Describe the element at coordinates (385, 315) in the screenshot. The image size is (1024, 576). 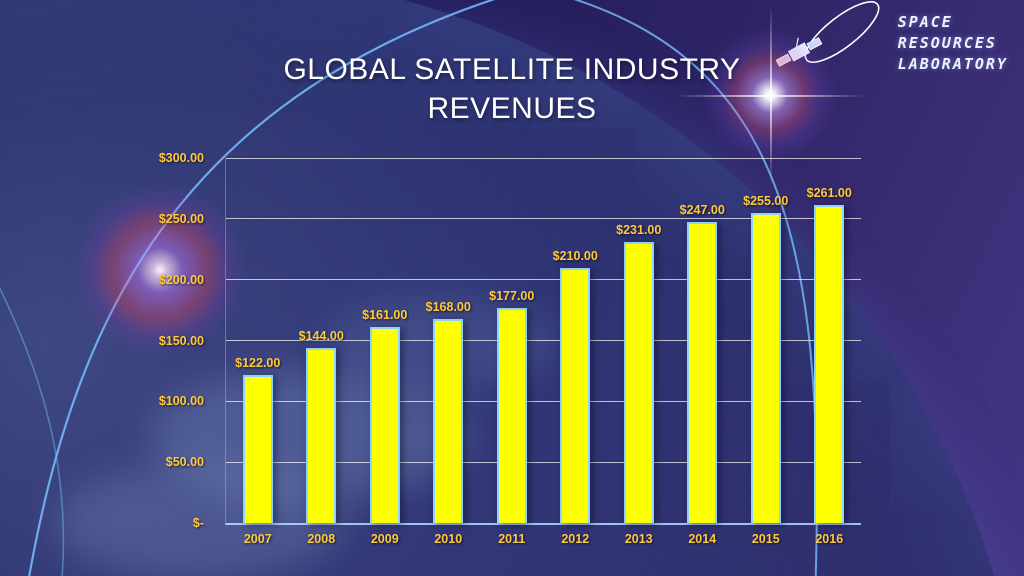
I see `bar-value-label: $161.00` at that location.